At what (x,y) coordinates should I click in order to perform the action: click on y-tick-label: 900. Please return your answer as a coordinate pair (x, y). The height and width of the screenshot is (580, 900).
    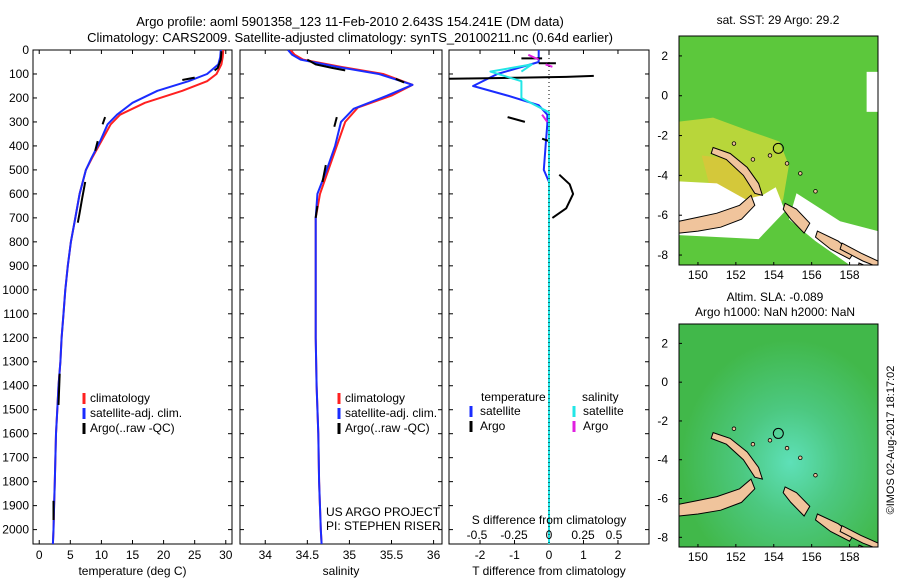
    Looking at the image, I should click on (19, 266).